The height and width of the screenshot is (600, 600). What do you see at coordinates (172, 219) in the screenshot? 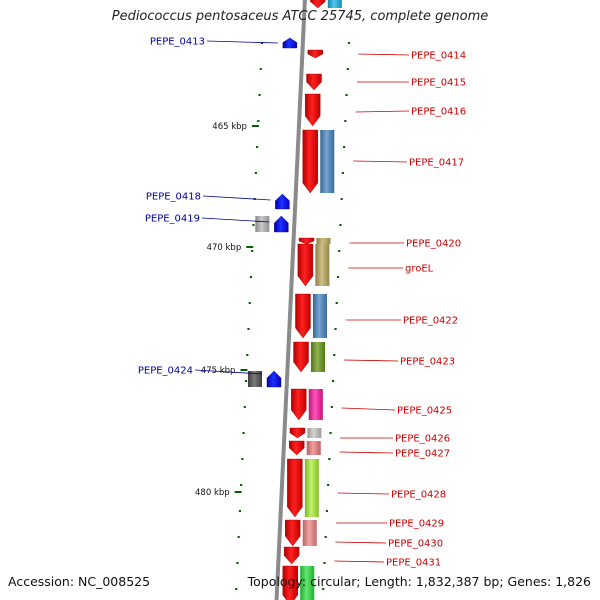
I see `reverse-gene-label: PEPE_0419` at bounding box center [172, 219].